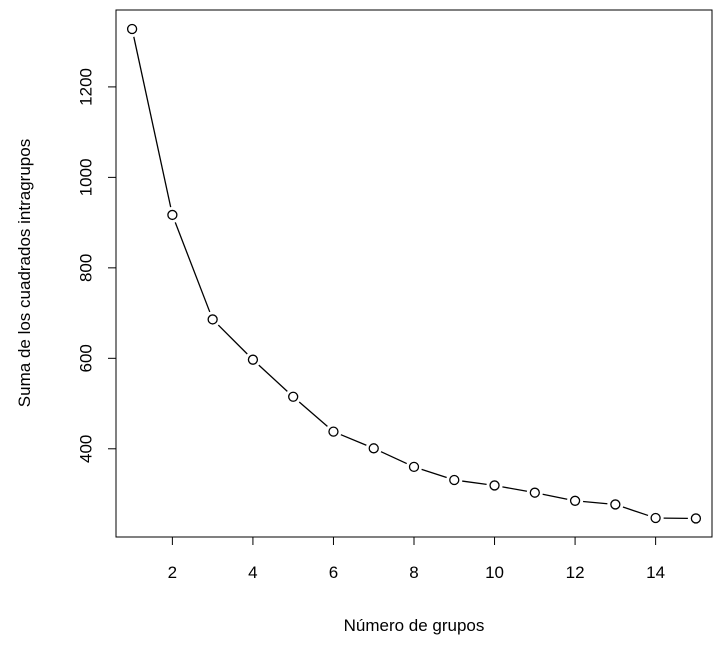  Describe the element at coordinates (86, 177) in the screenshot. I see `y-tick-label: 1000` at that location.